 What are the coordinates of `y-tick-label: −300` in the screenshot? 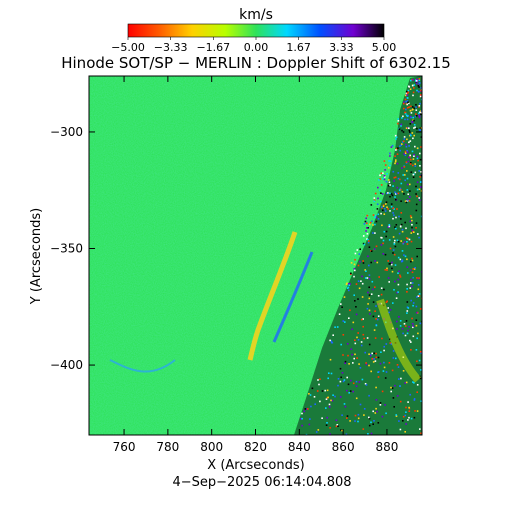 It's located at (66, 132).